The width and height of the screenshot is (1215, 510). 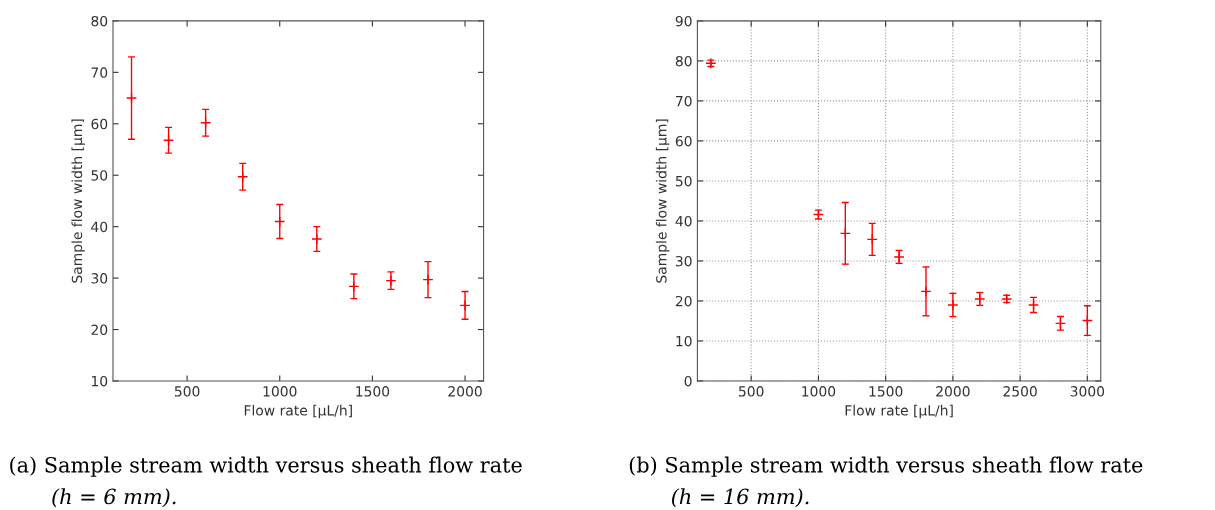 I want to click on text: (h = 16 mm)., so click(x=740, y=498).